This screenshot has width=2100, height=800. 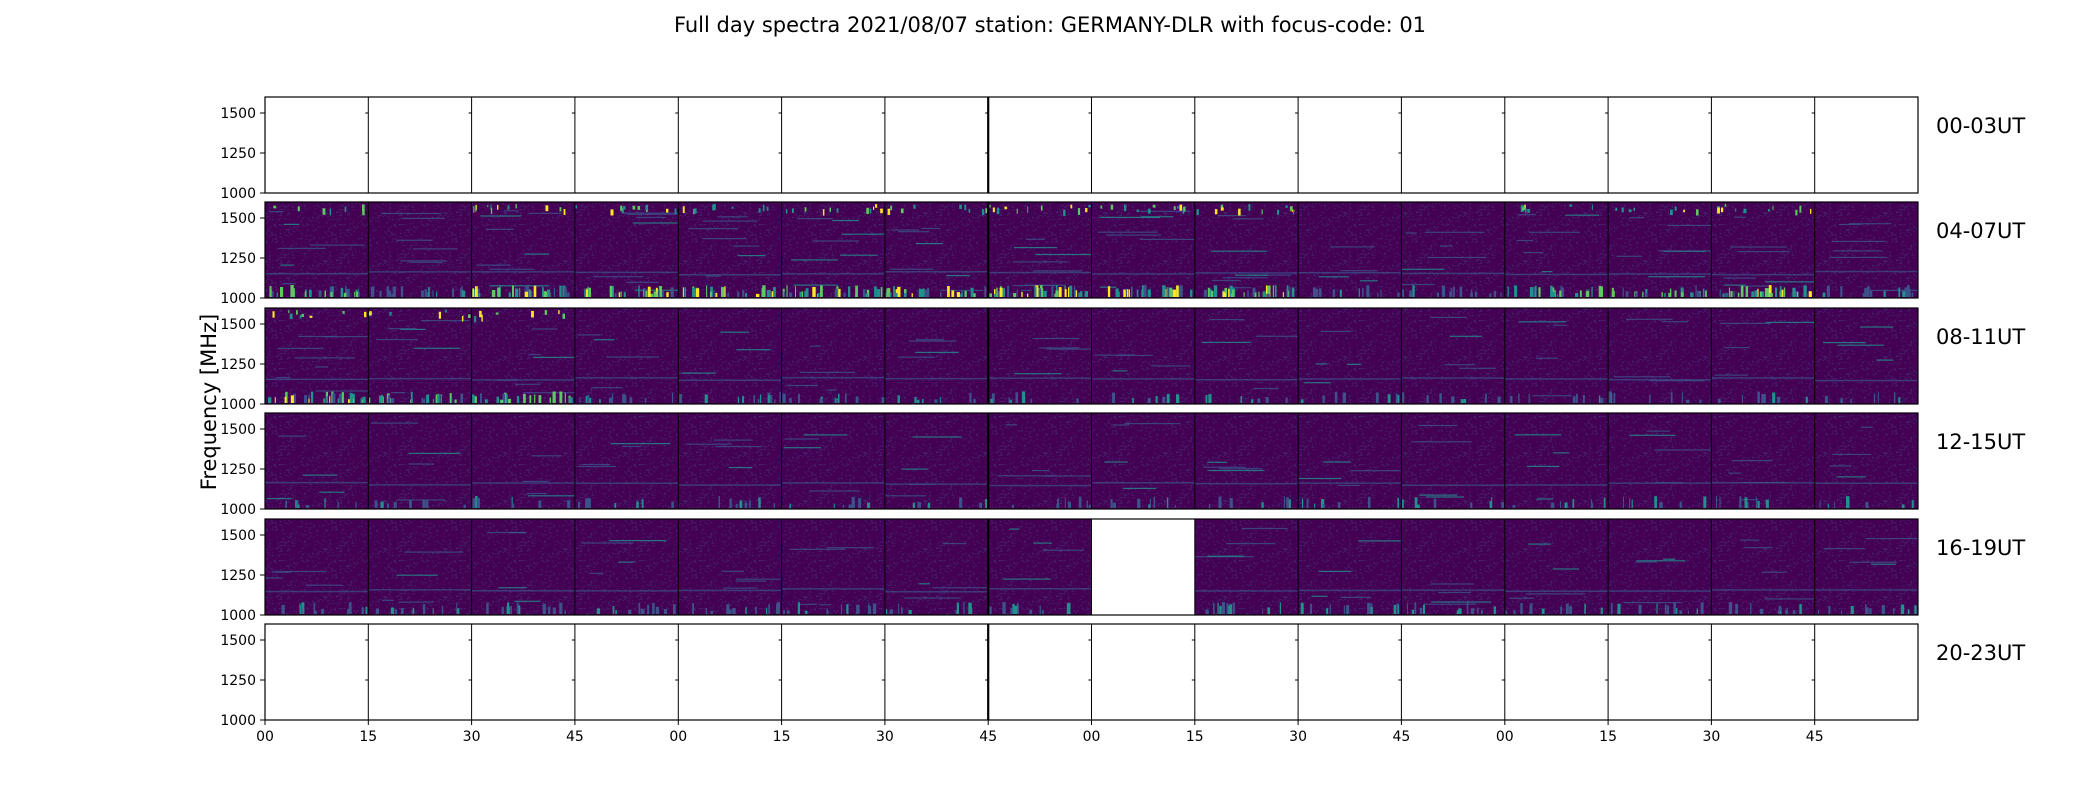 I want to click on spectra-row: 1000 1250 1500 12-15UT, so click(x=1122, y=465).